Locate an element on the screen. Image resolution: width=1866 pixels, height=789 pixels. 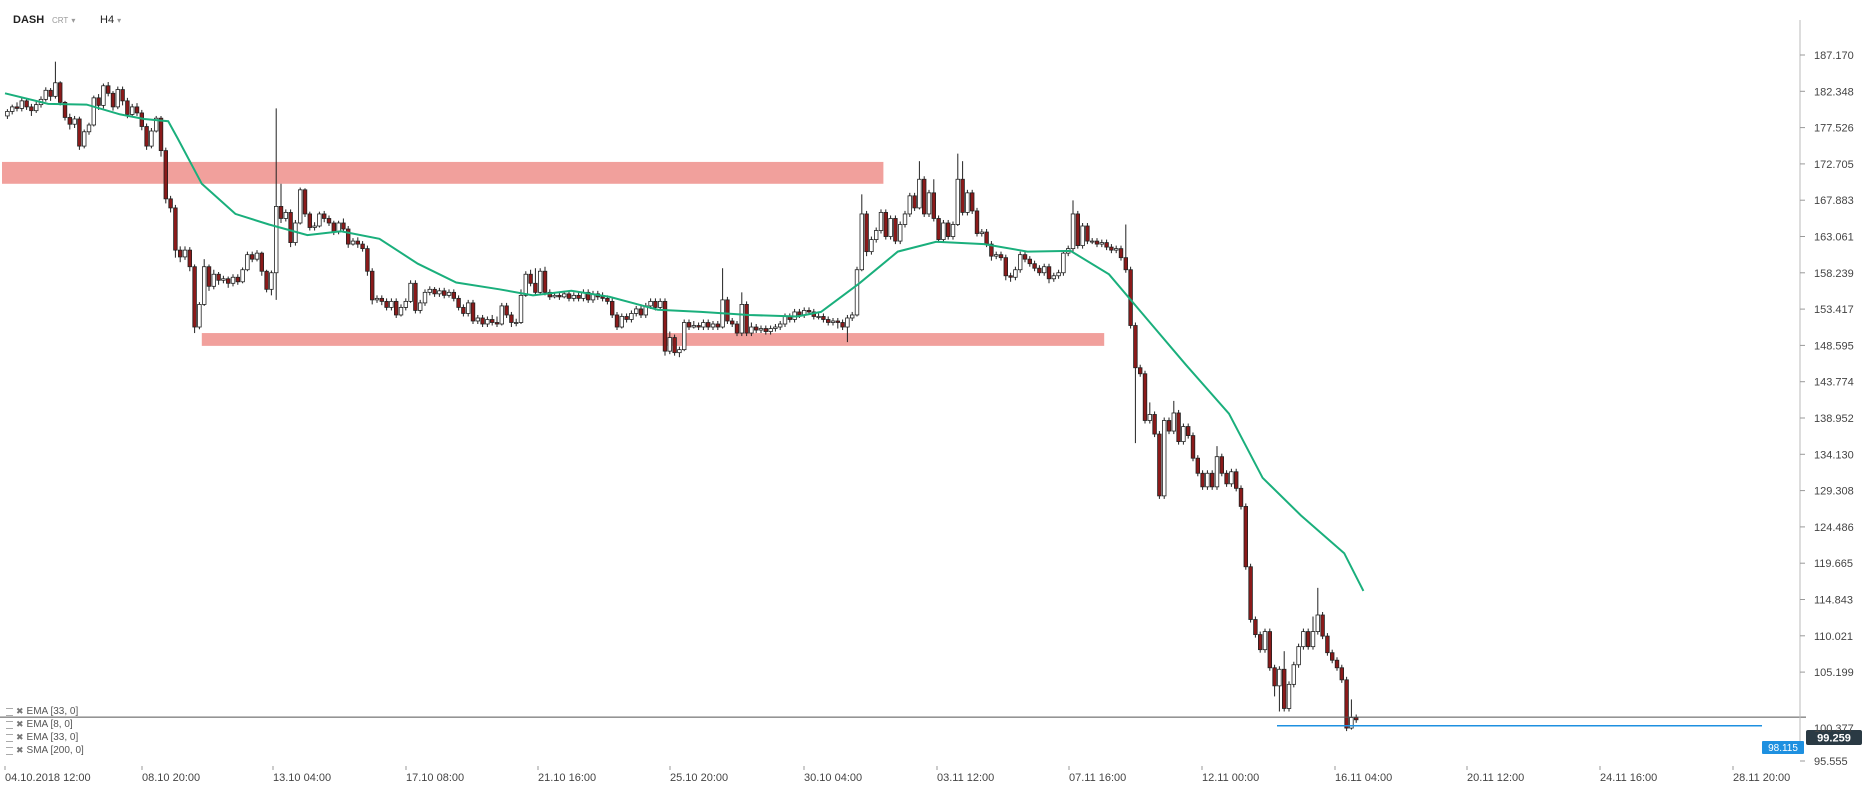
price-tick-label: 158.239 is located at coordinates (1834, 274).